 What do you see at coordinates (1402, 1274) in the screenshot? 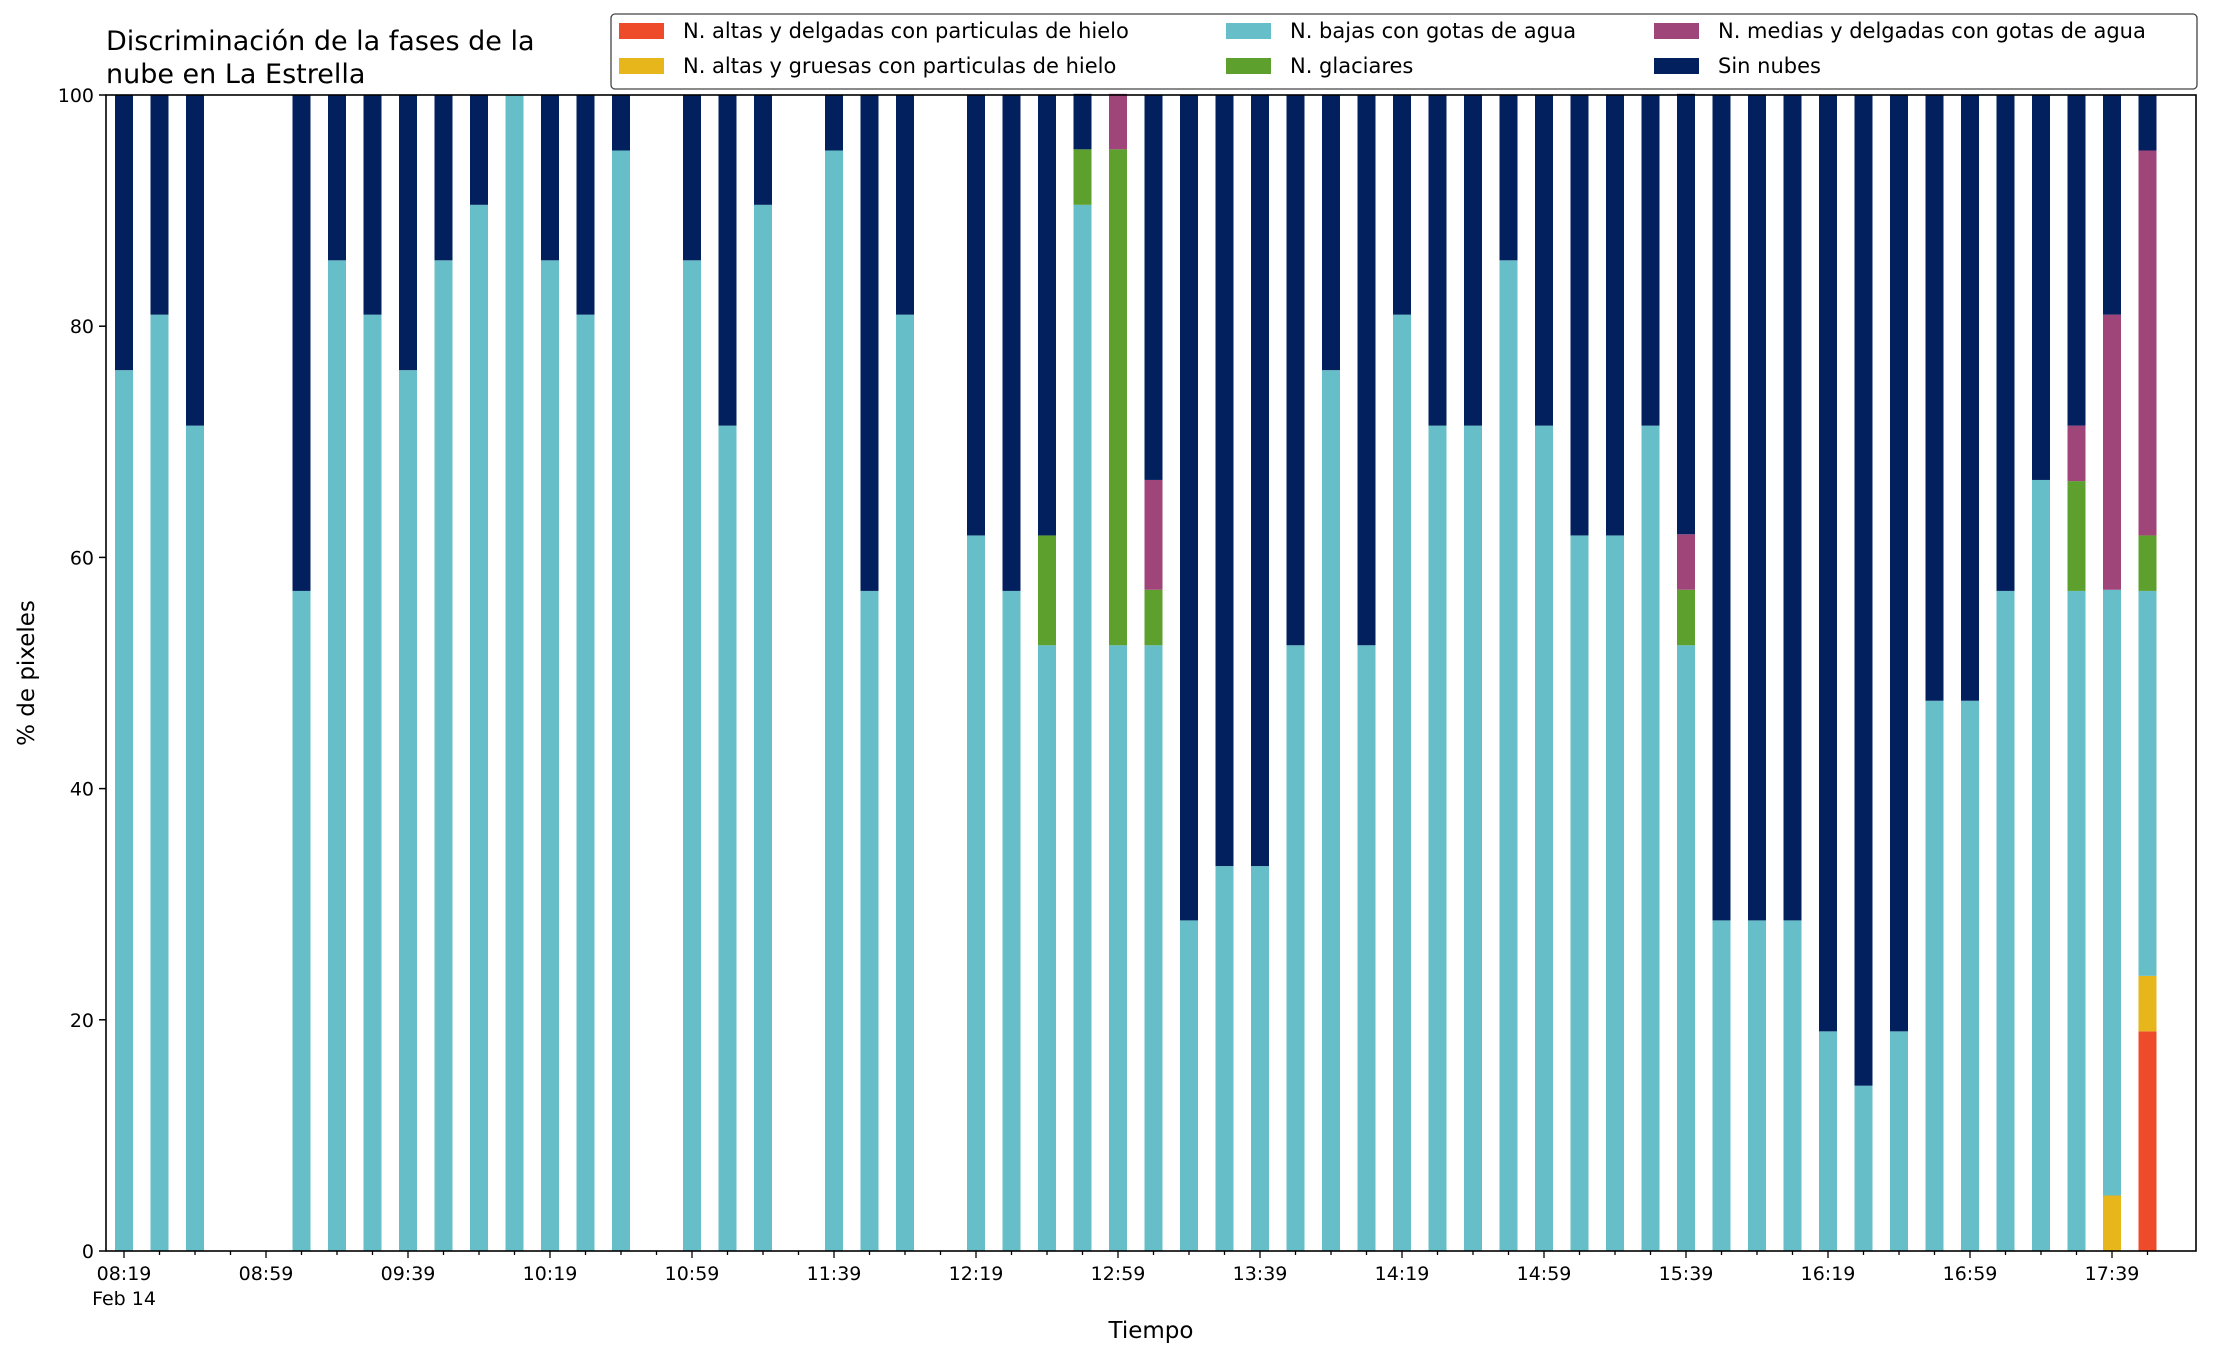
I see `x-tick-label: 14:19` at bounding box center [1402, 1274].